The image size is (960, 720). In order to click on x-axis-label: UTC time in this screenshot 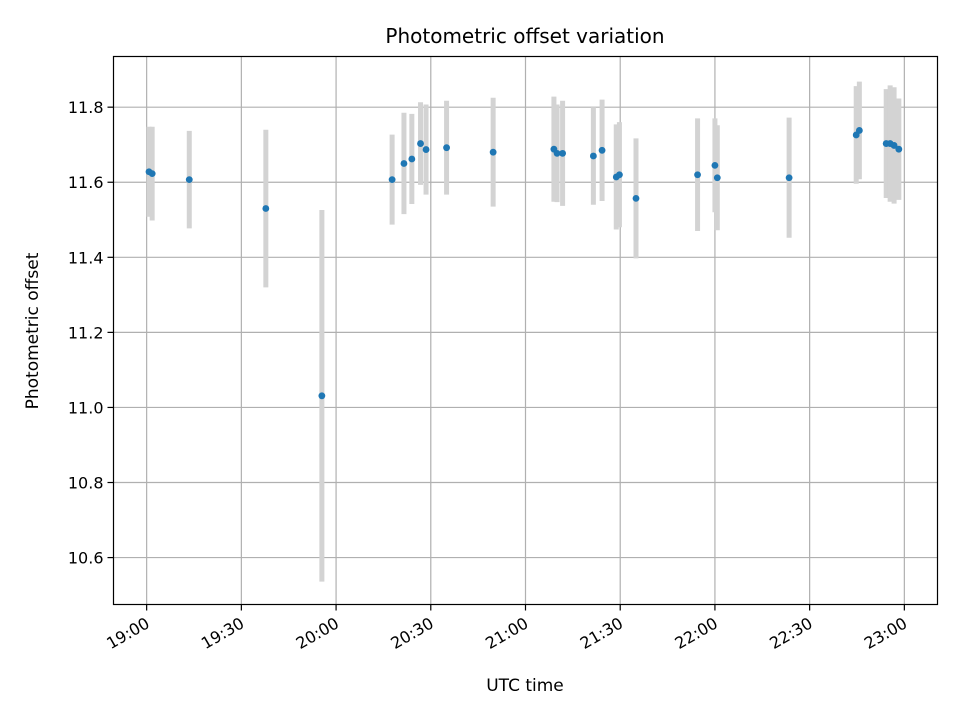, I will do `click(525, 686)`.